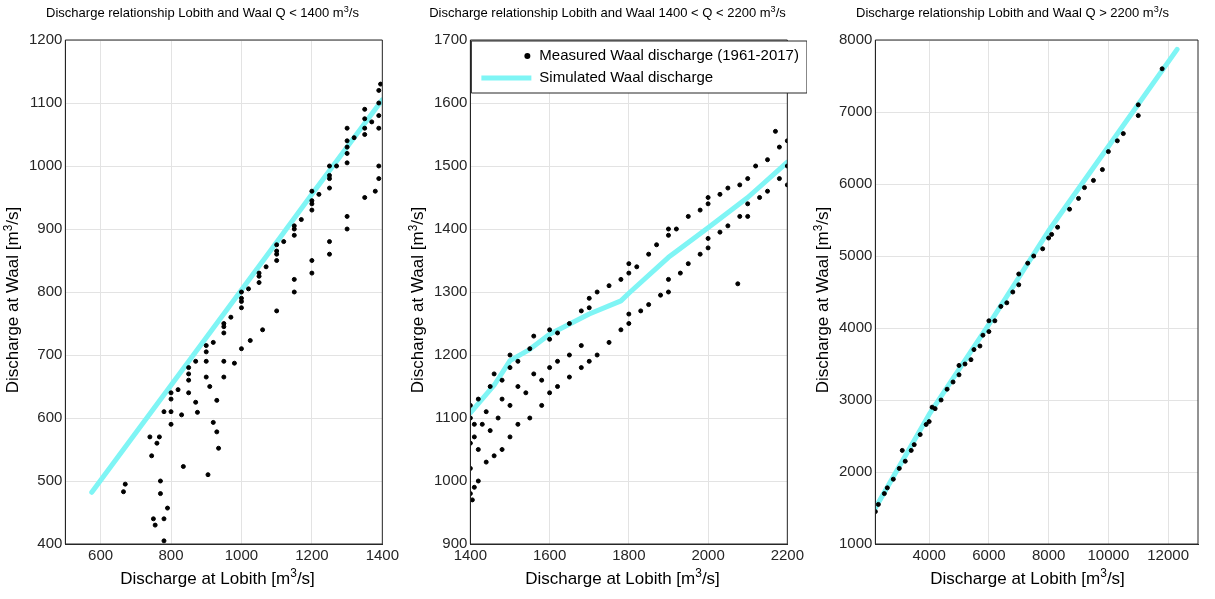  I want to click on y-tick-label: 8000, so click(855, 39).